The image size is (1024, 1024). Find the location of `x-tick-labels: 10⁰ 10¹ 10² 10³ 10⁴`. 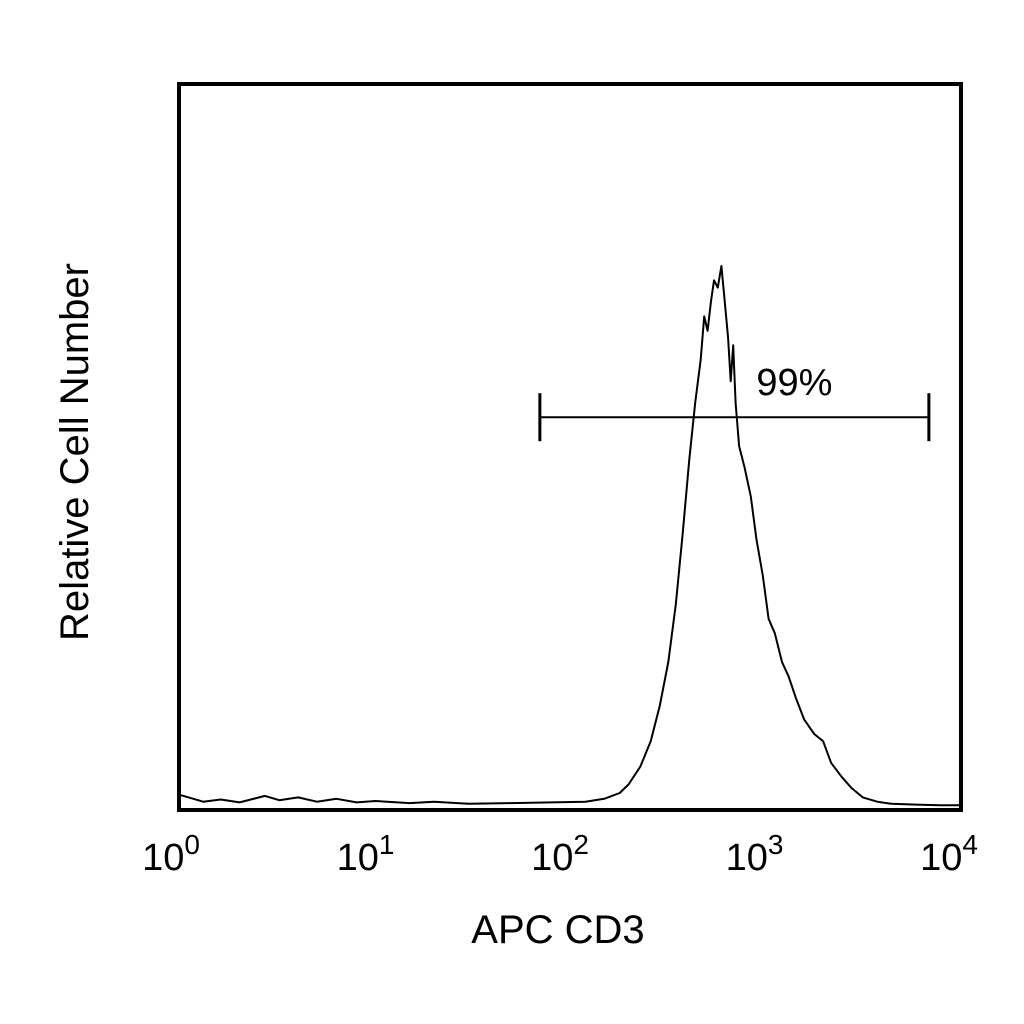

x-tick-labels: 10⁰ 10¹ 10² 10³ 10⁴ is located at coordinates (560, 854).